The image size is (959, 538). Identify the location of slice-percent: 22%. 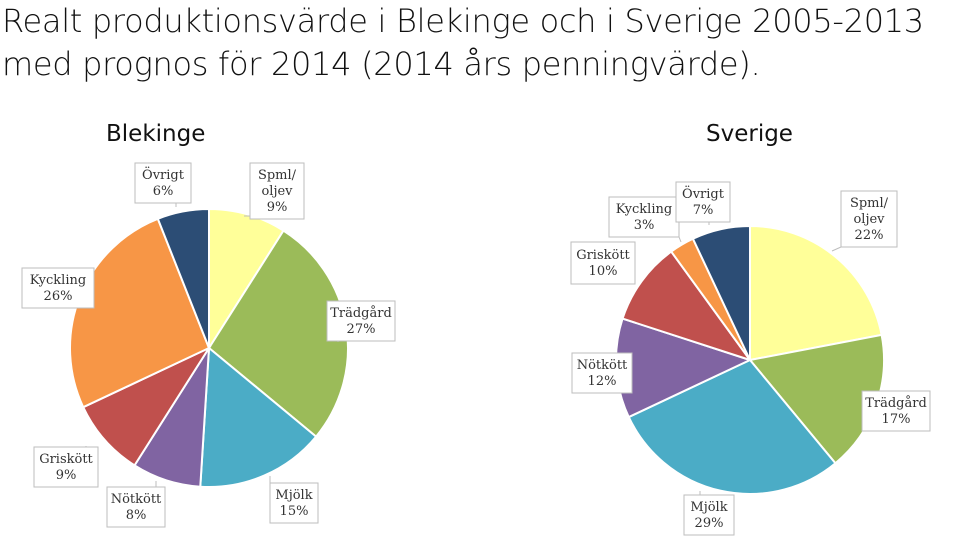
(869, 235).